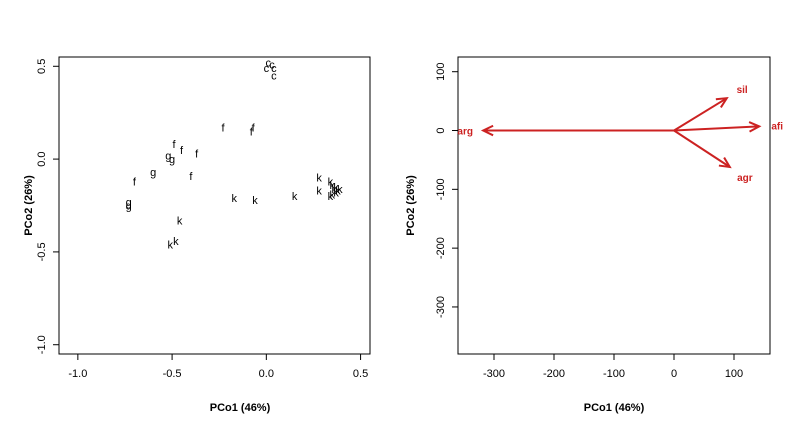 The height and width of the screenshot is (426, 800). What do you see at coordinates (77, 374) in the screenshot?
I see `x-tick-label: -1.0` at bounding box center [77, 374].